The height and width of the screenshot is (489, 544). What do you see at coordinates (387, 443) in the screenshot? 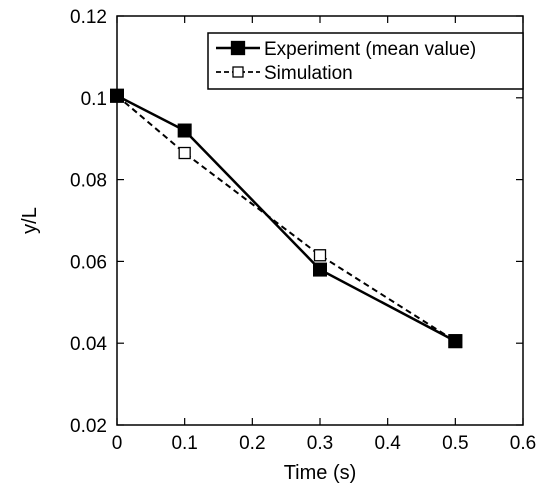
I see `x-tick-label: 0.4` at bounding box center [387, 443].